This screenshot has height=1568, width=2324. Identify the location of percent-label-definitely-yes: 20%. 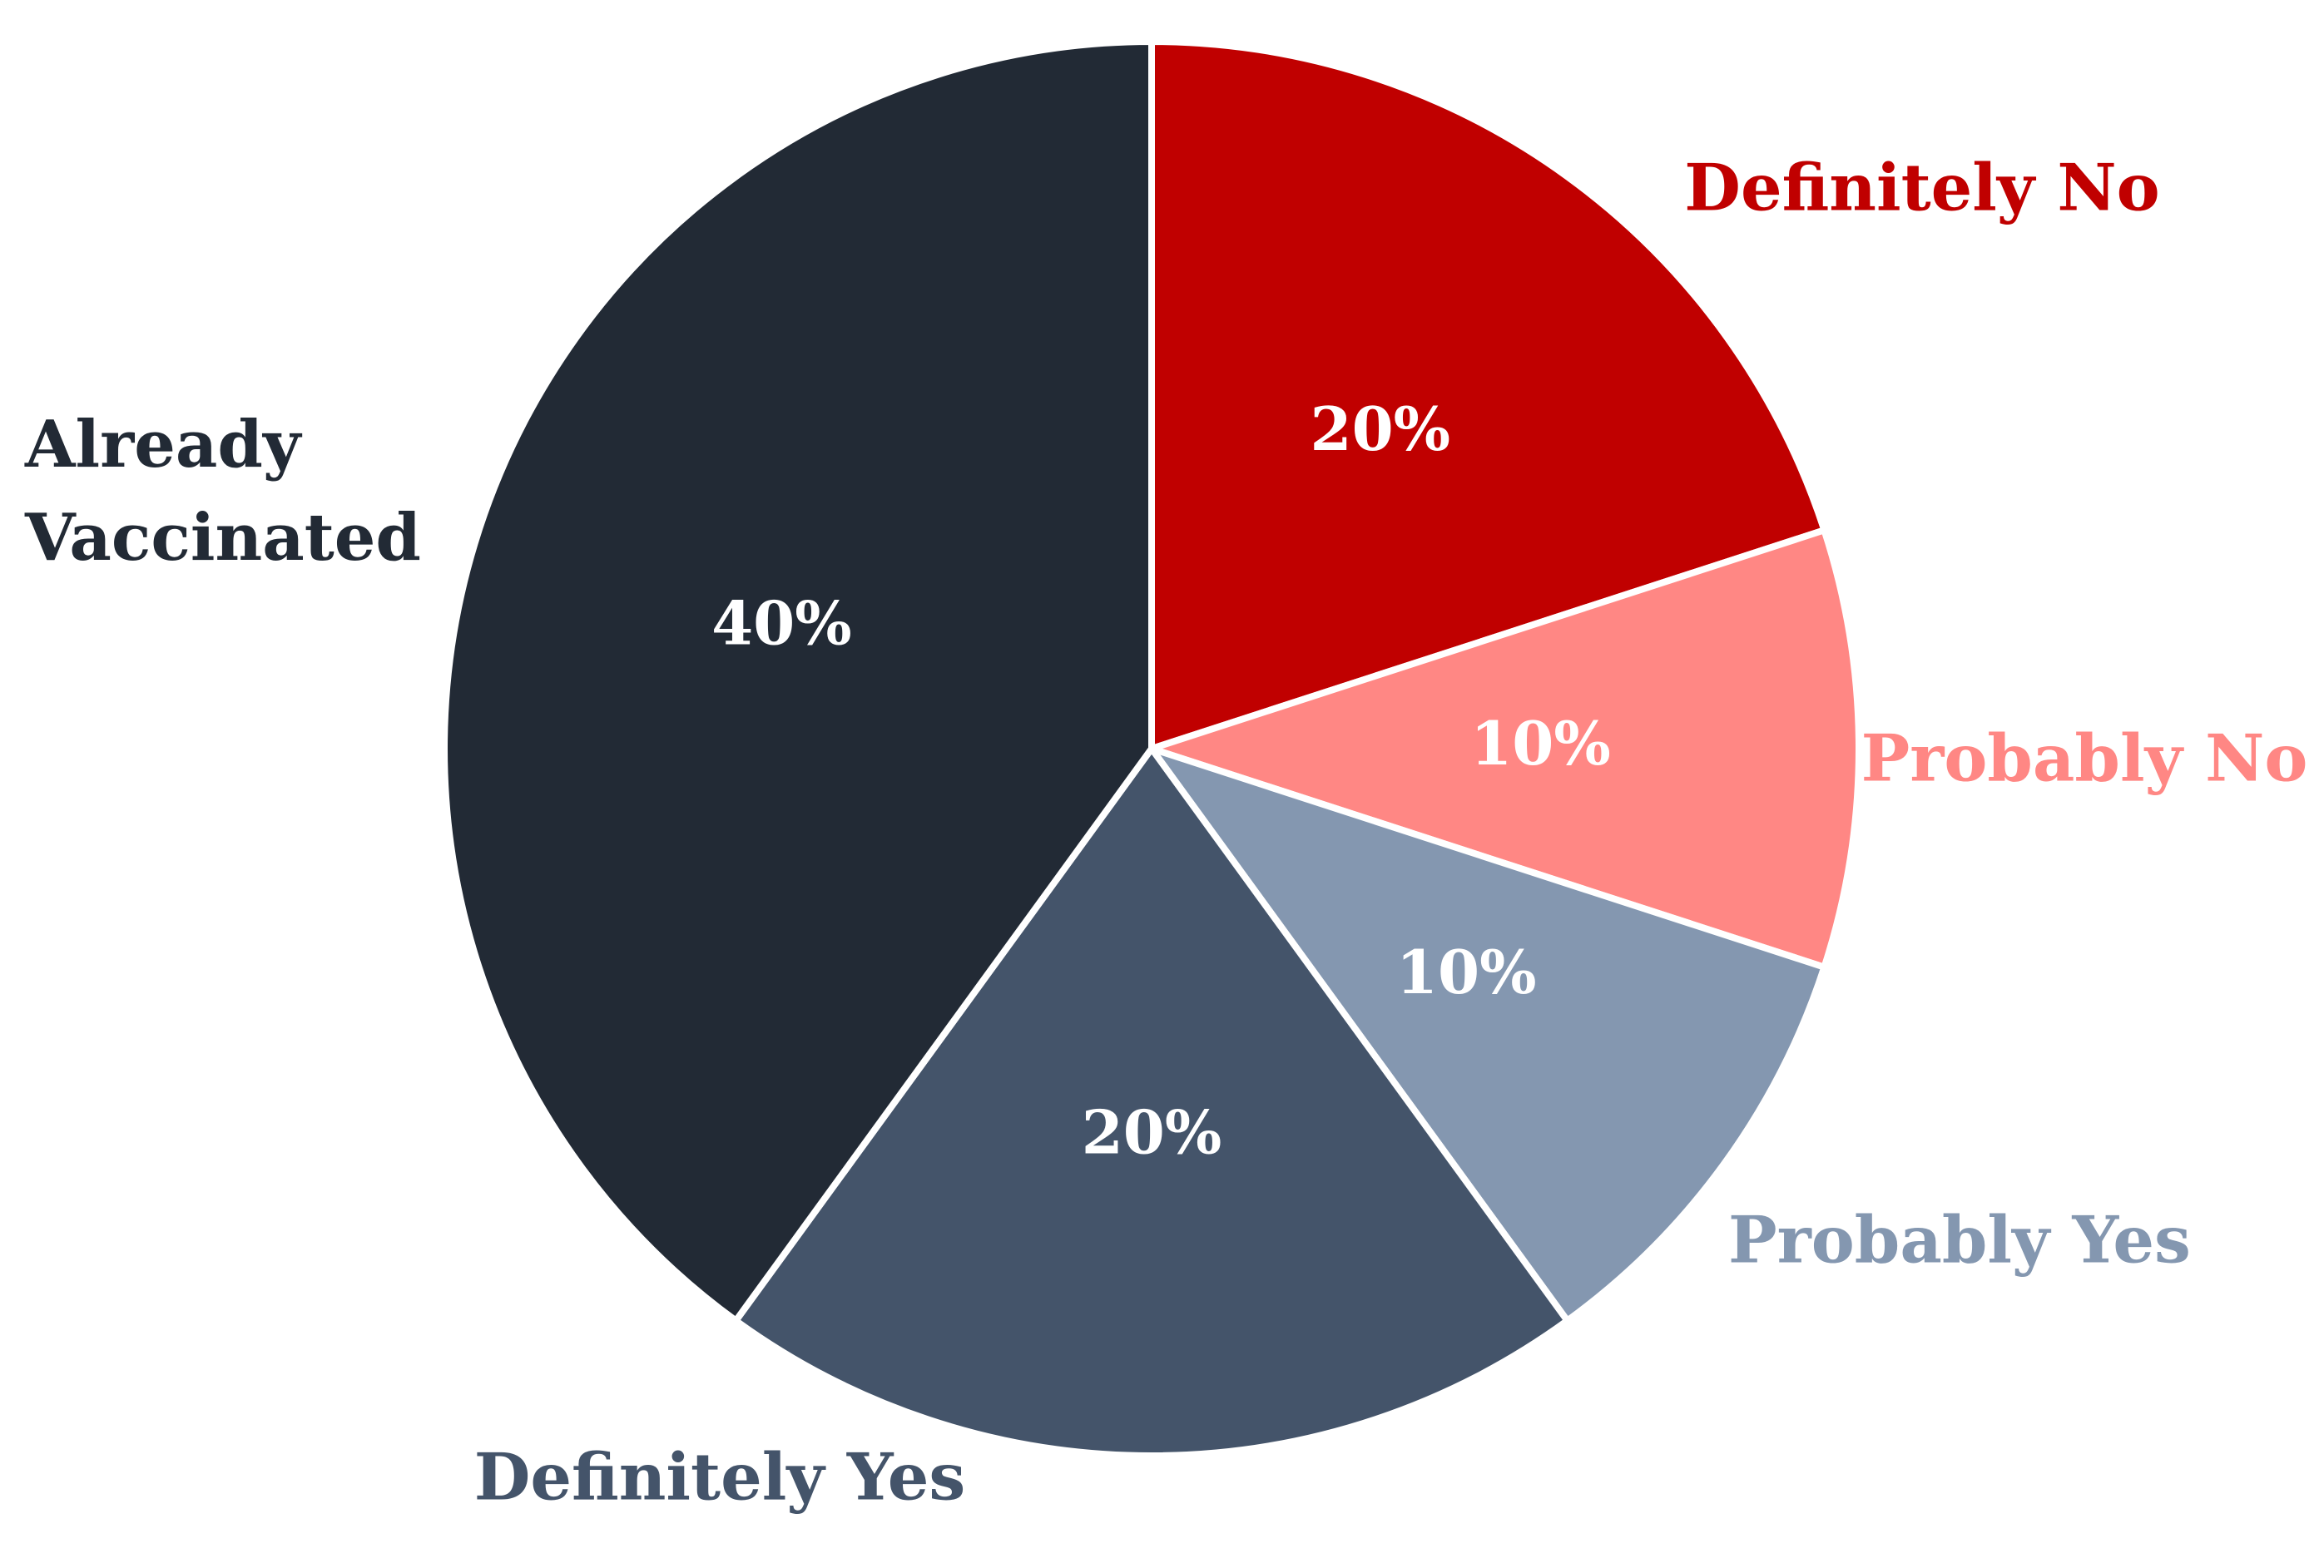
(1152, 1132).